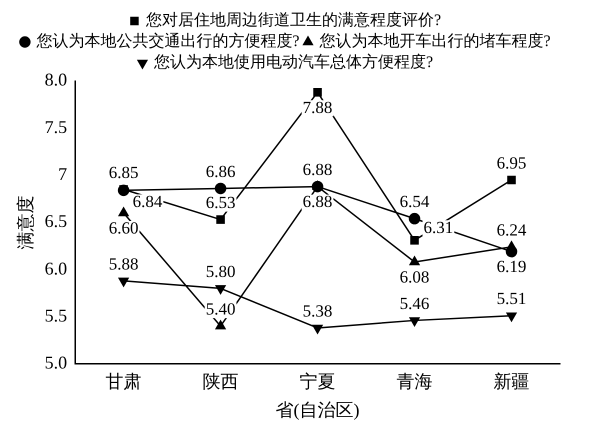  I want to click on data-label: 5.38, so click(317, 310).